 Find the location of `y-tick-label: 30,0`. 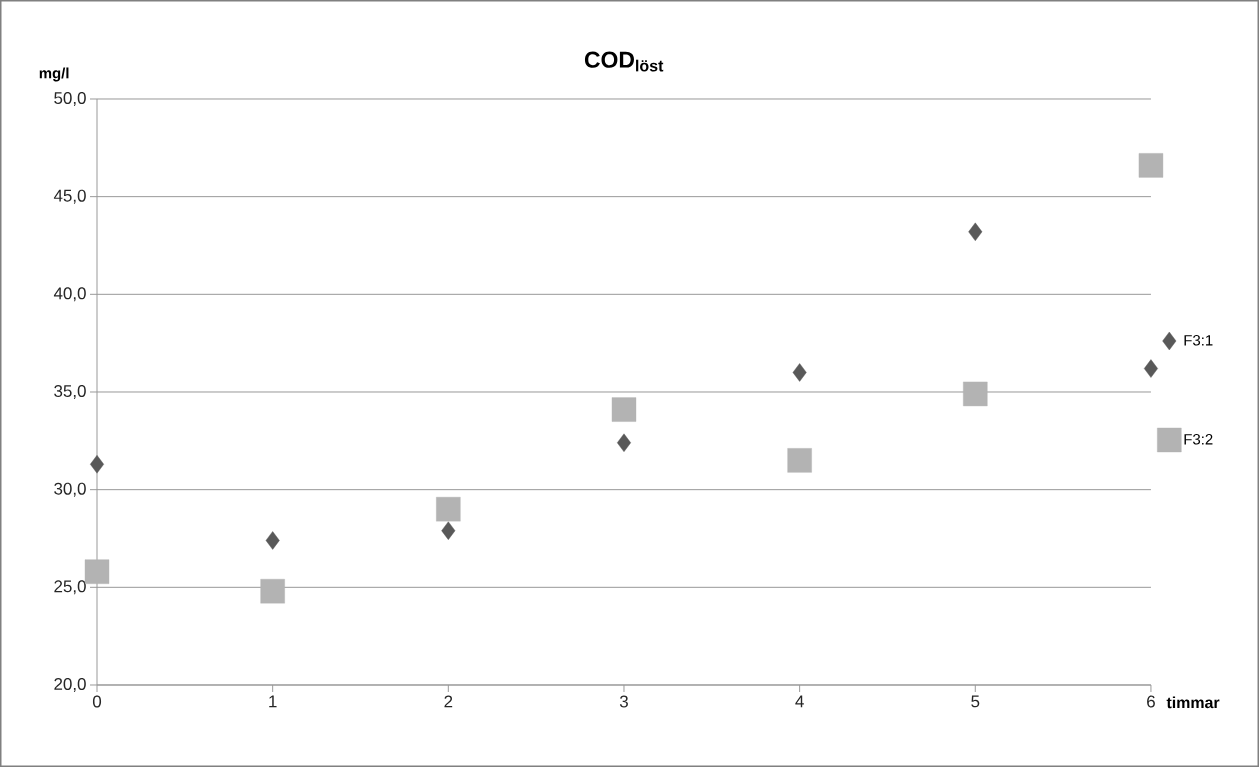

y-tick-label: 30,0 is located at coordinates (70, 489).